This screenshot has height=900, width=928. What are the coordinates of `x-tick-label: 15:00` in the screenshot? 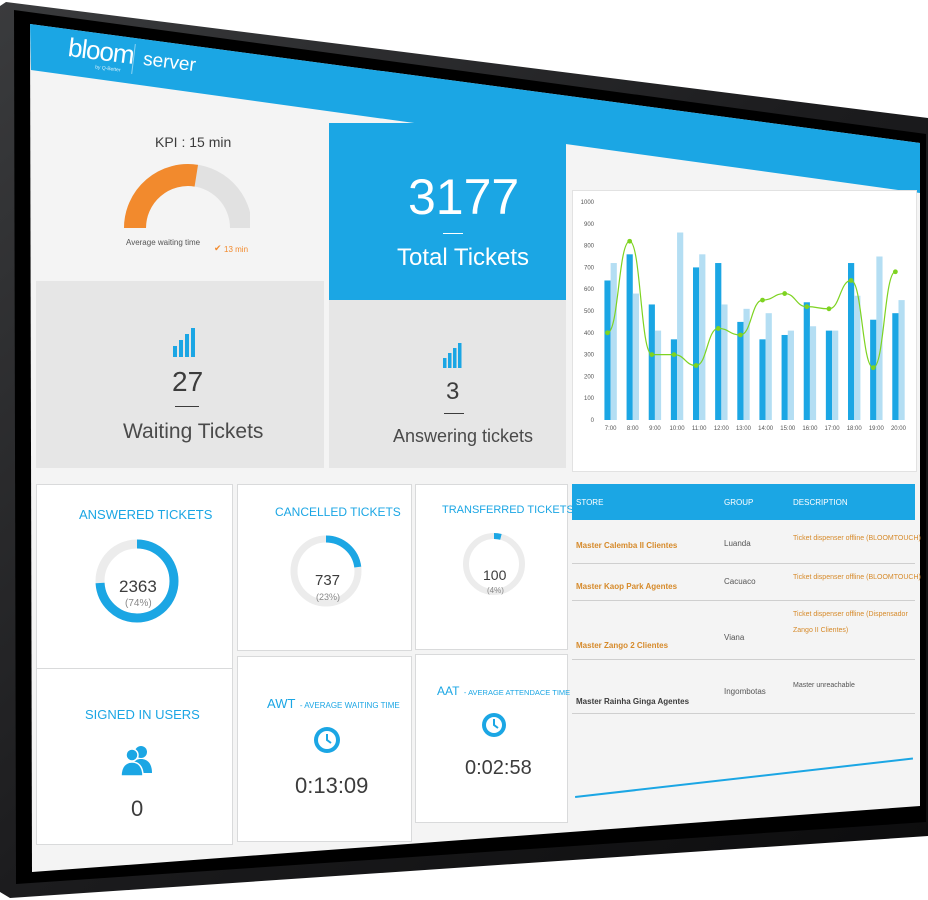 It's located at (788, 429).